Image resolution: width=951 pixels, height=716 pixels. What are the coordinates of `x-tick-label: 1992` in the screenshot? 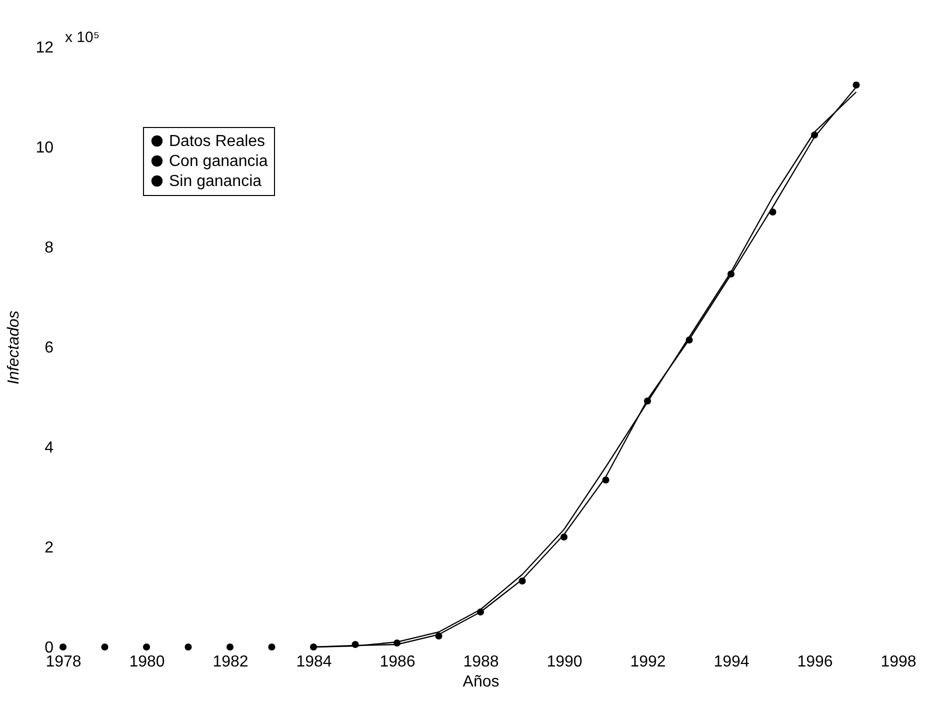 It's located at (648, 662).